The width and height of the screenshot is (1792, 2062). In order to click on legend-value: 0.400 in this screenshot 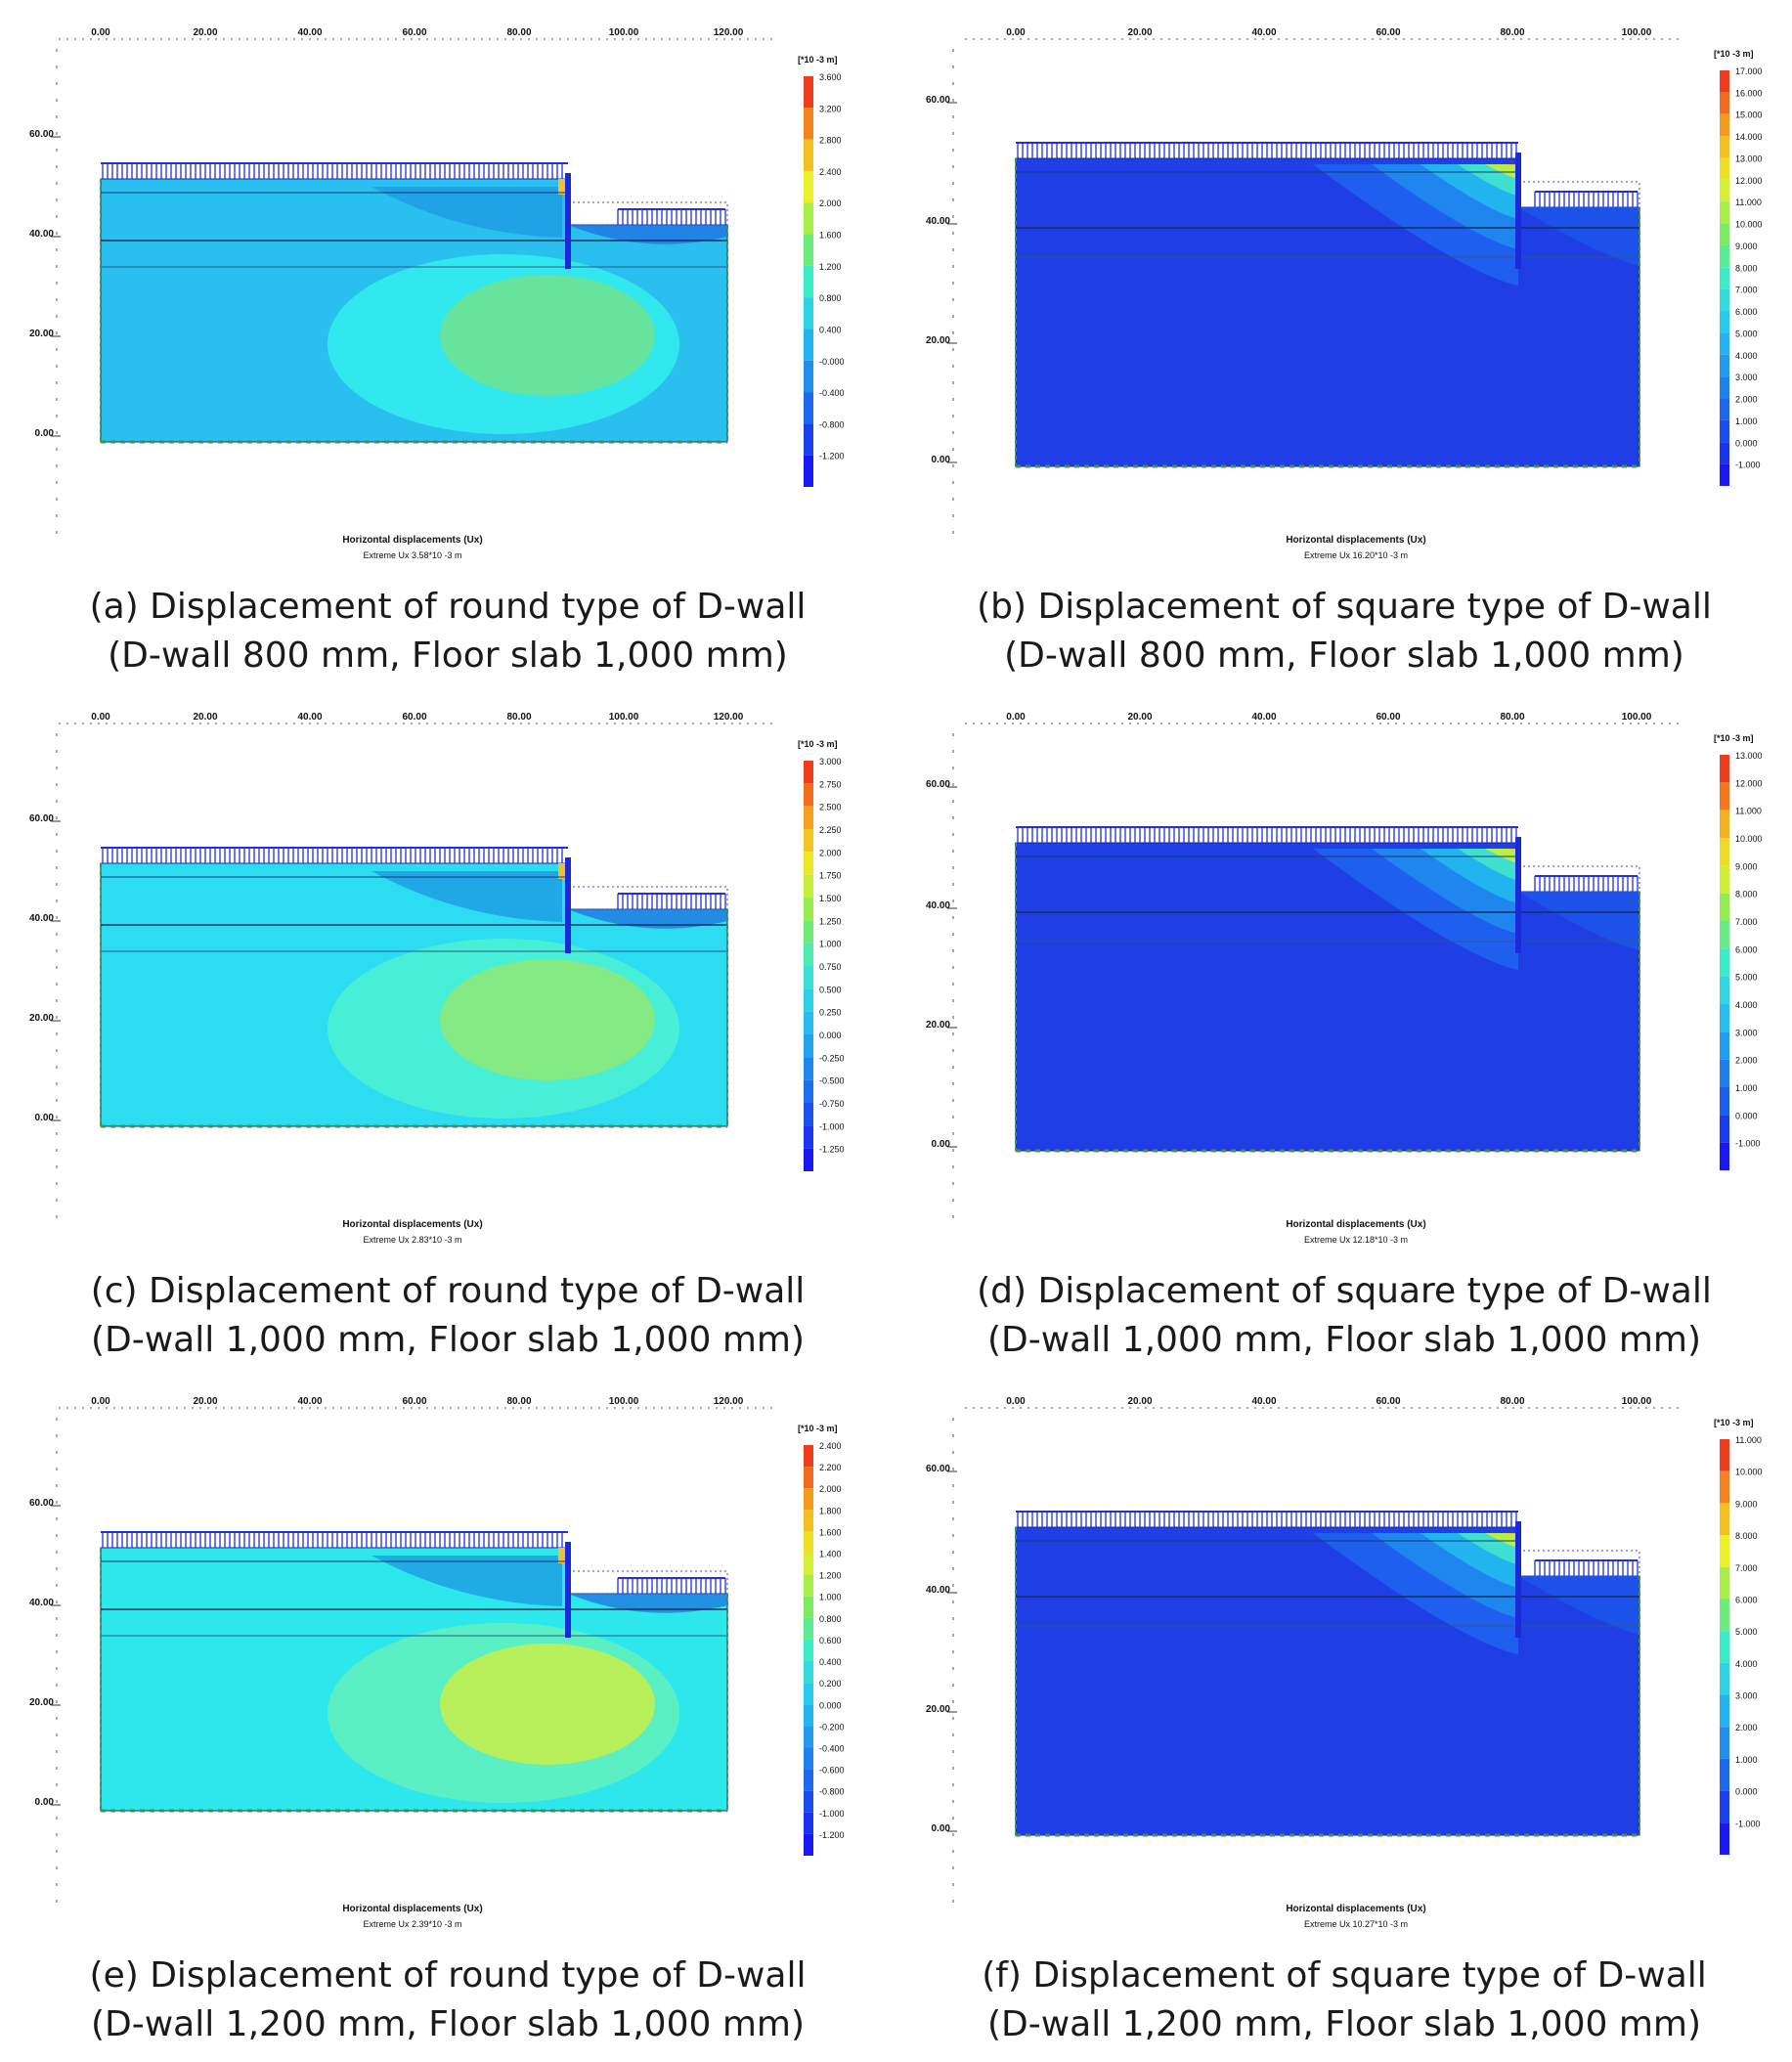, I will do `click(830, 329)`.